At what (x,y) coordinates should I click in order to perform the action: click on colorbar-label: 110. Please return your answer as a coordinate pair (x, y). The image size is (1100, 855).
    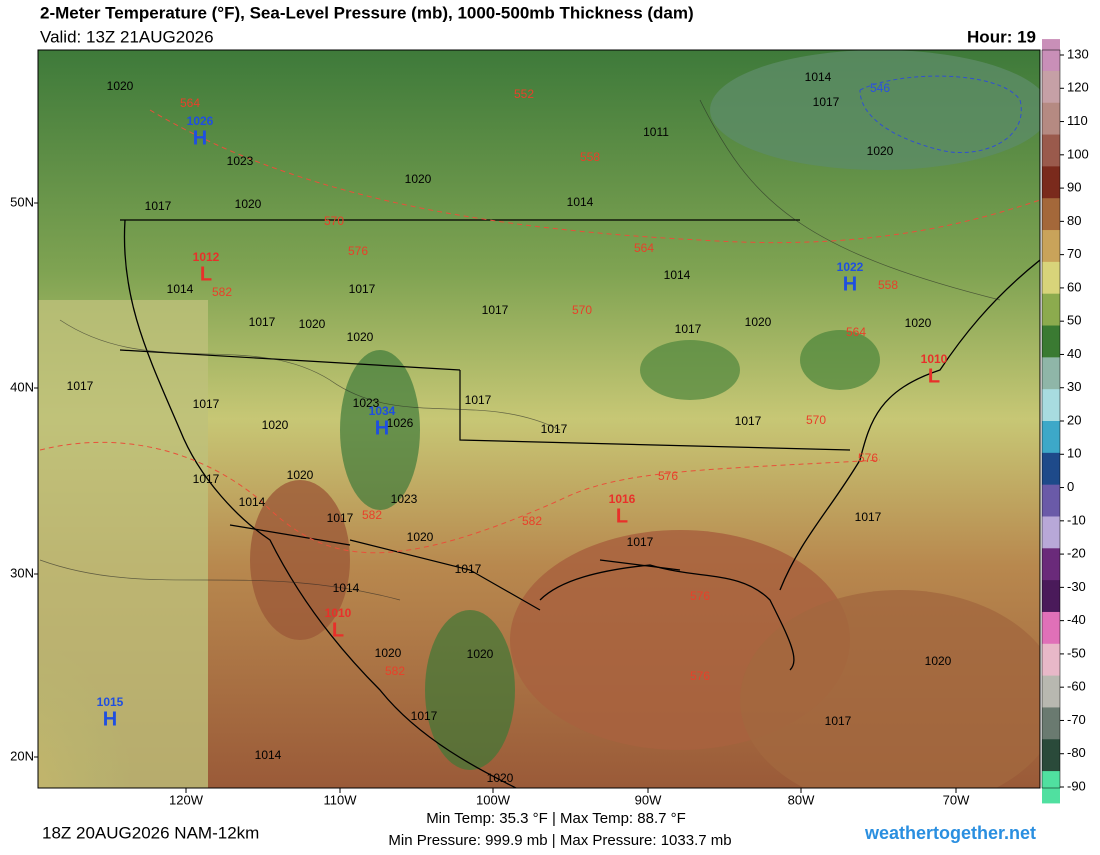
    Looking at the image, I should click on (1077, 120).